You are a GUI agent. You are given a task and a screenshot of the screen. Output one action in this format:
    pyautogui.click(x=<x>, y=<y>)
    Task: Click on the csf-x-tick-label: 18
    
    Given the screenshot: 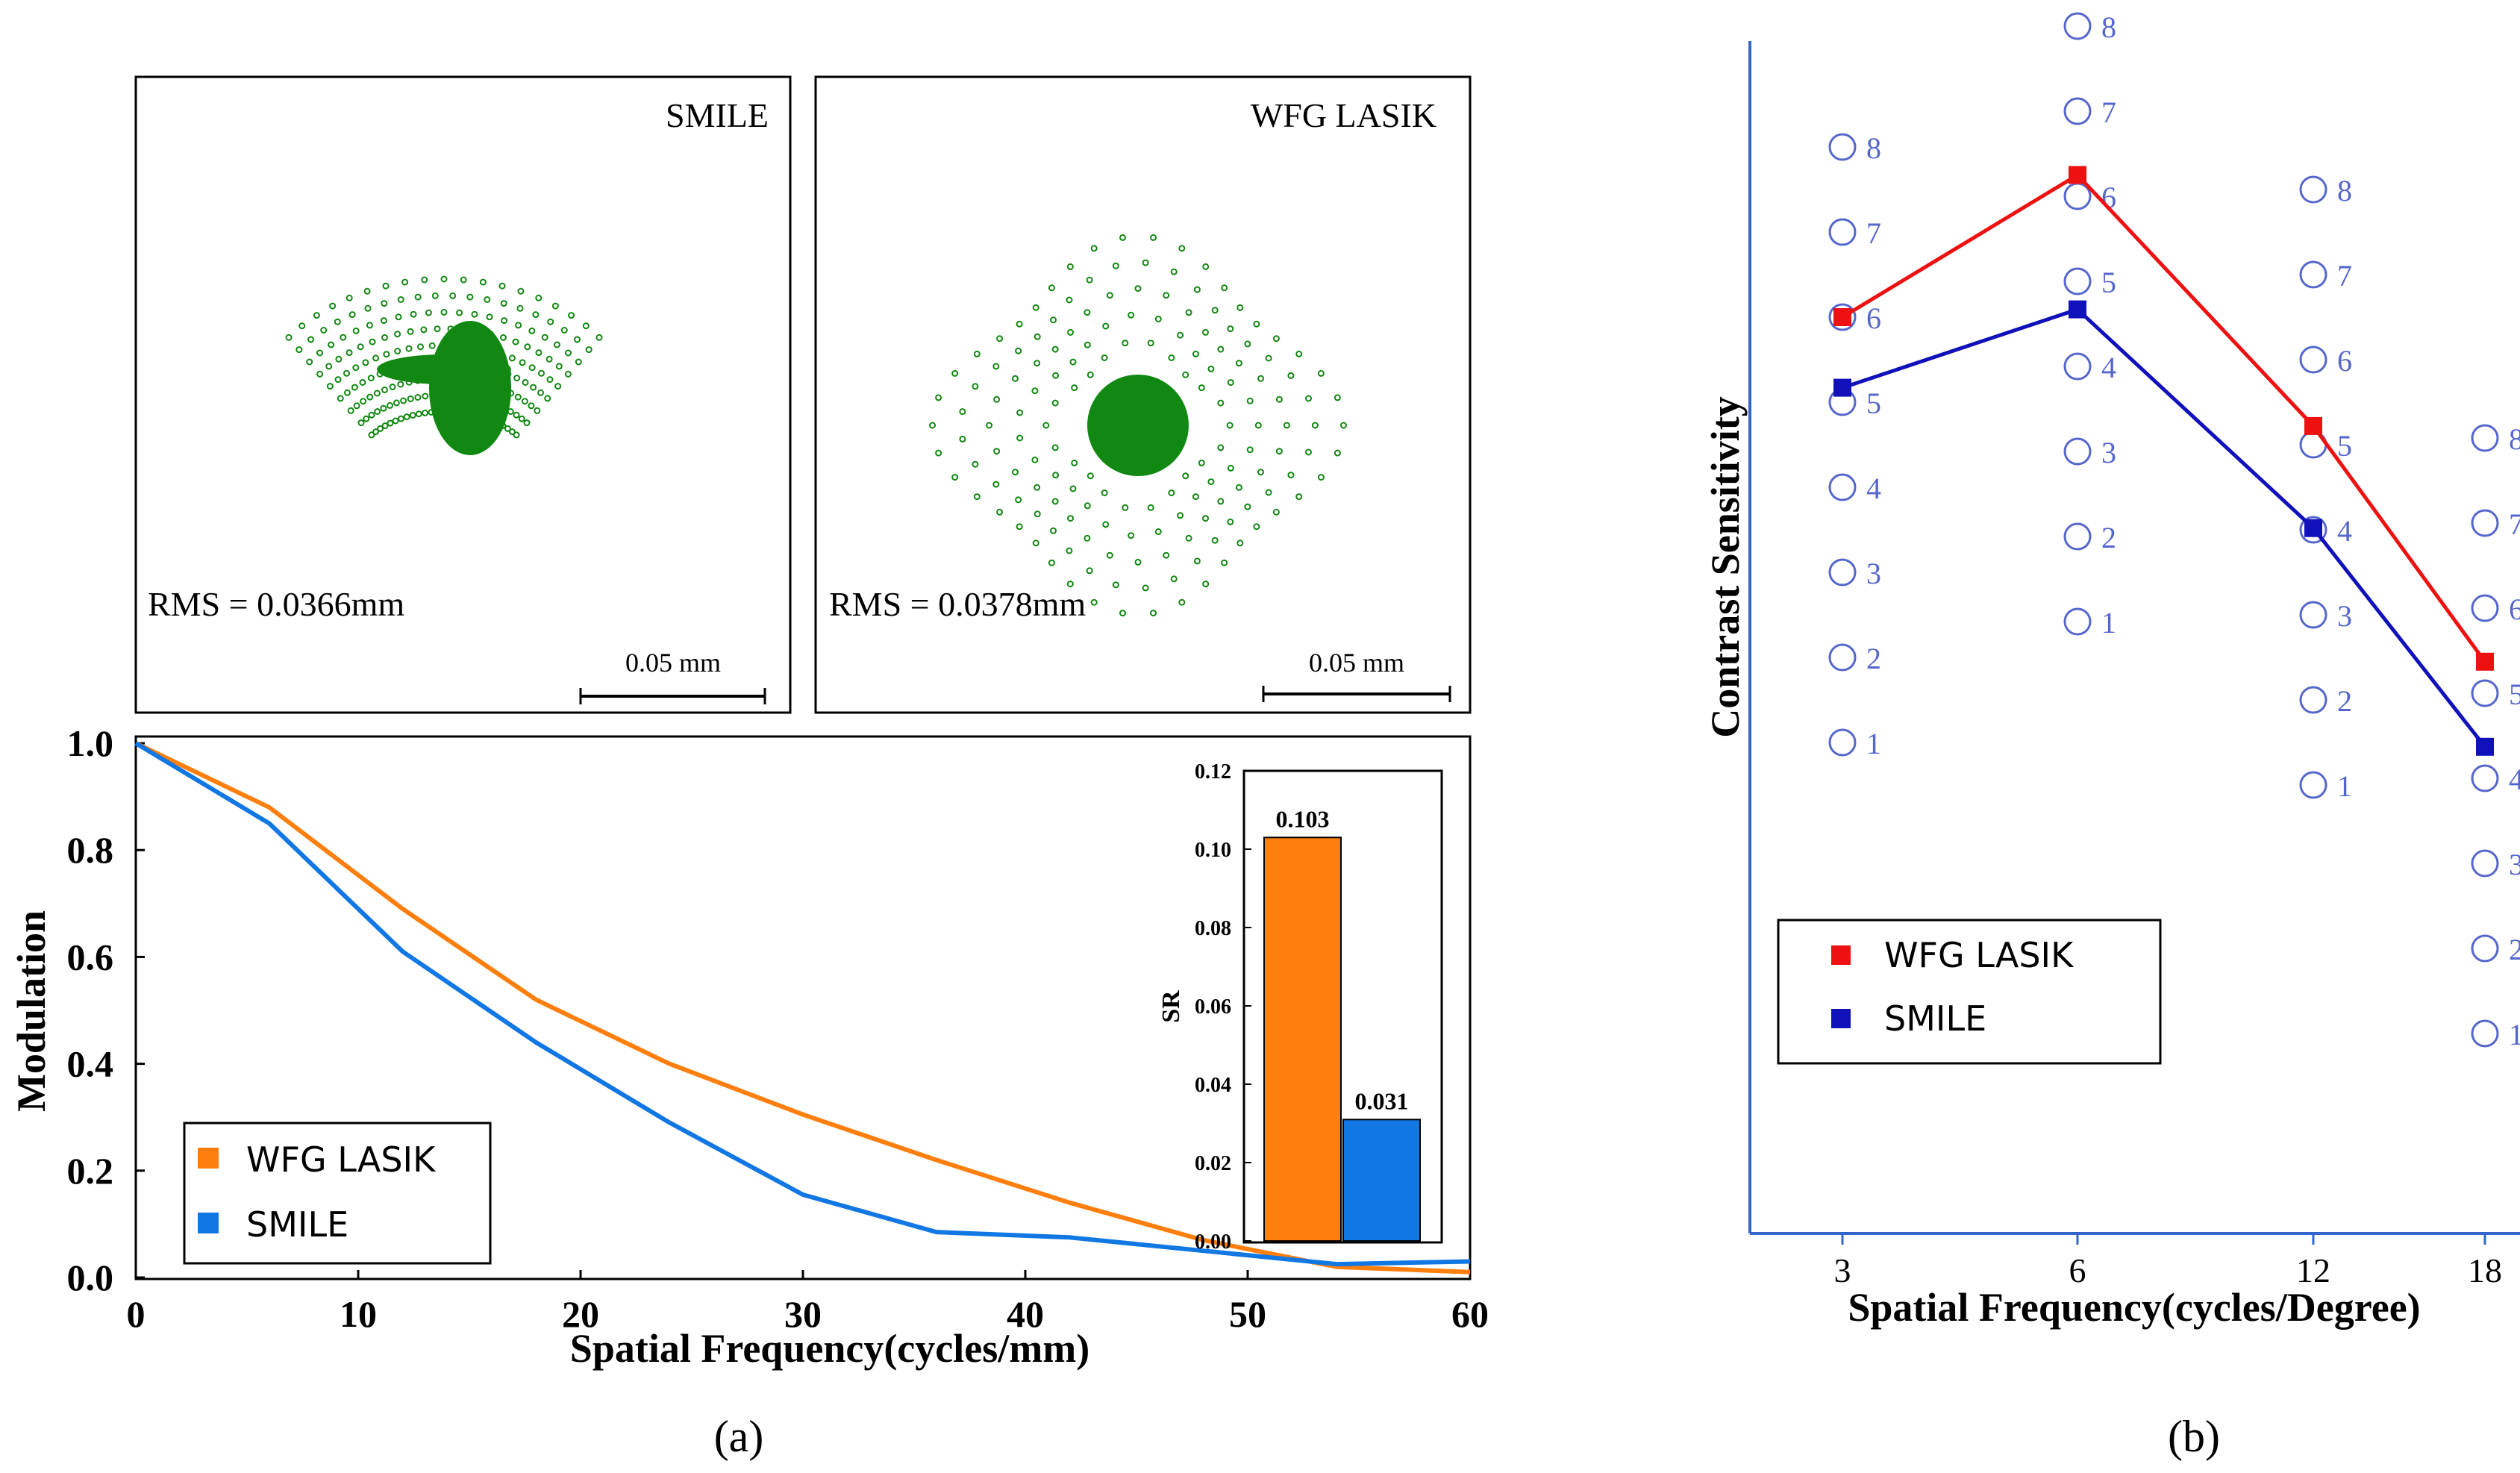 What is the action you would take?
    pyautogui.click(x=2485, y=1270)
    